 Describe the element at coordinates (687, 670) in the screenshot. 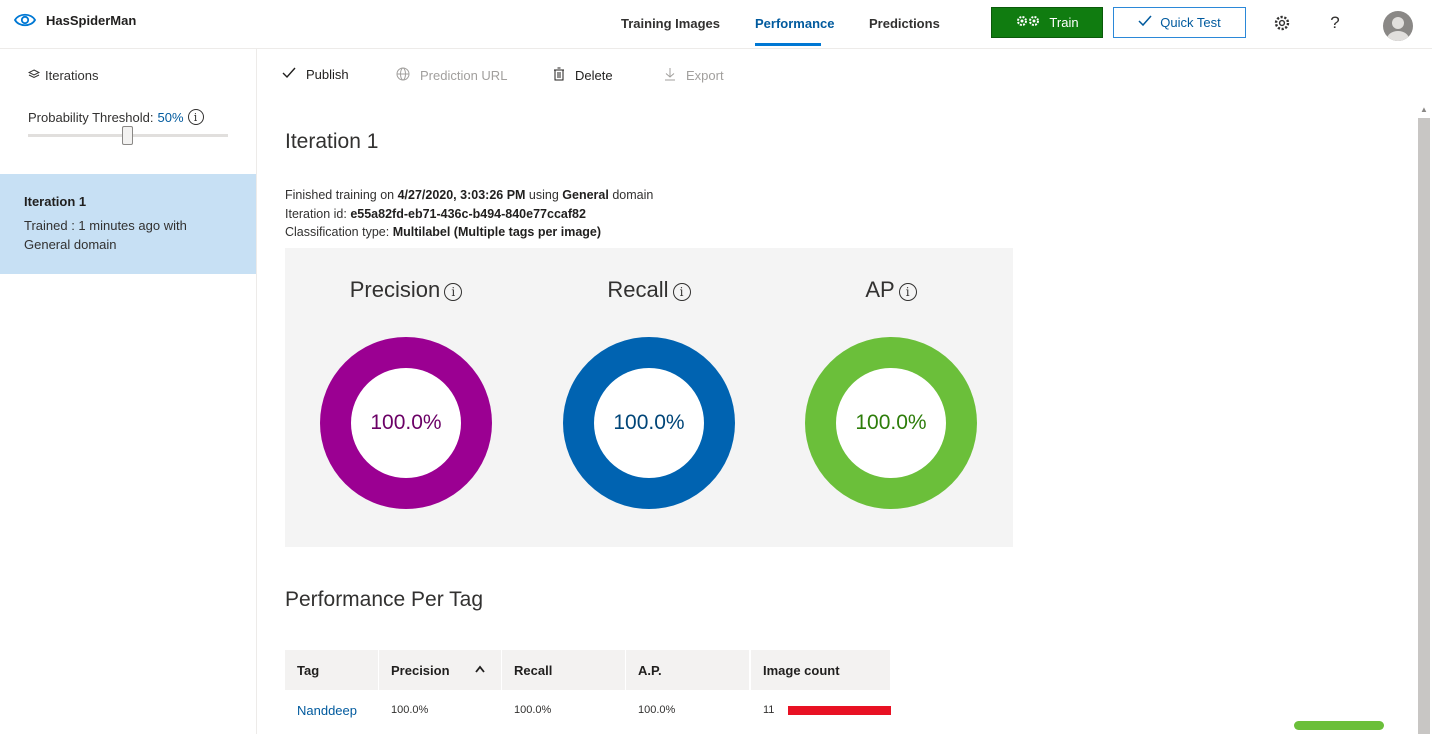

I see `column-header-ap: A.P.` at that location.